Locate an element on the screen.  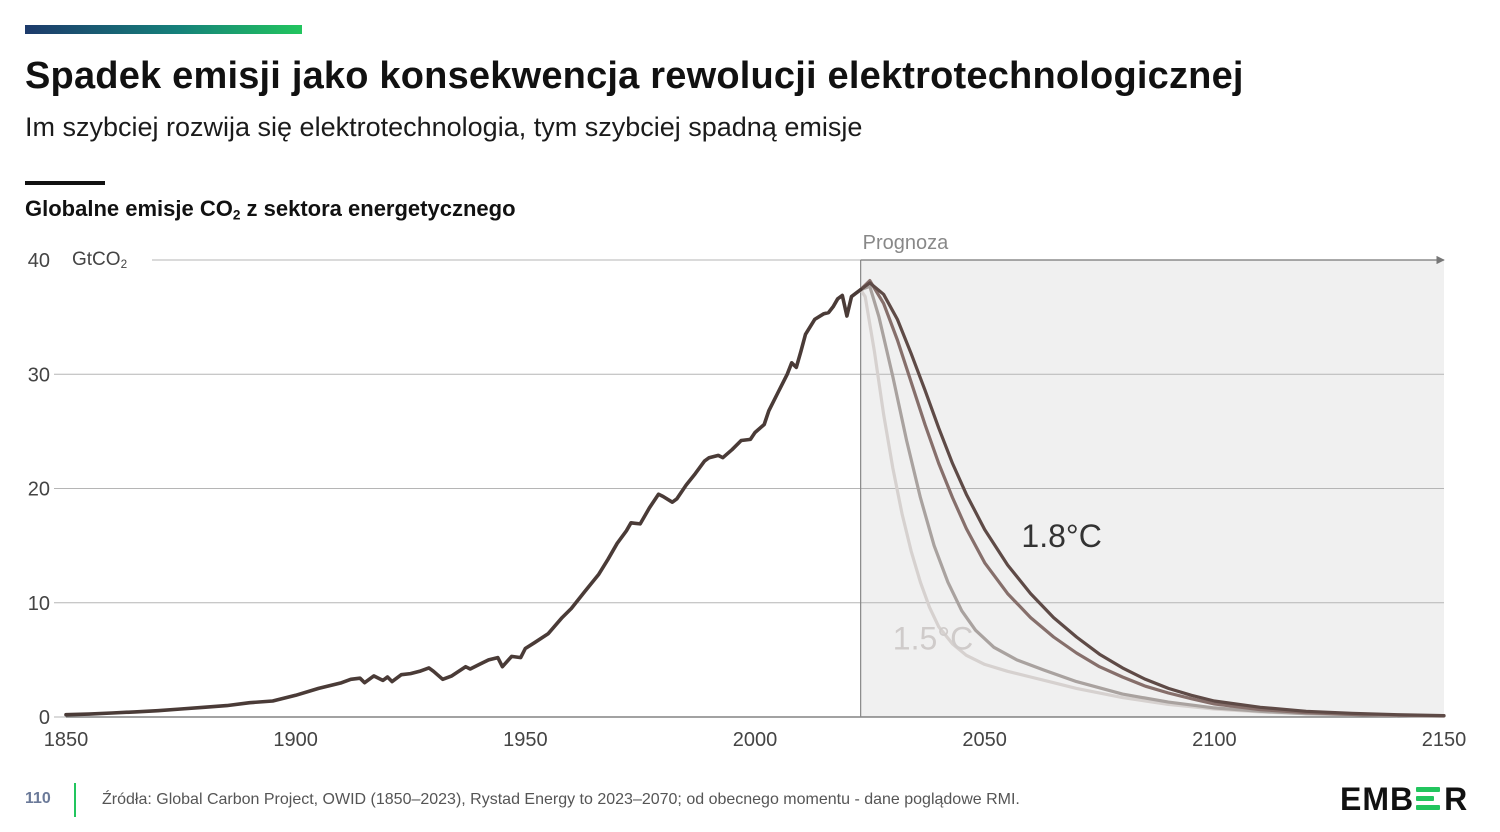
x-tick-label: 1950 is located at coordinates (525, 740).